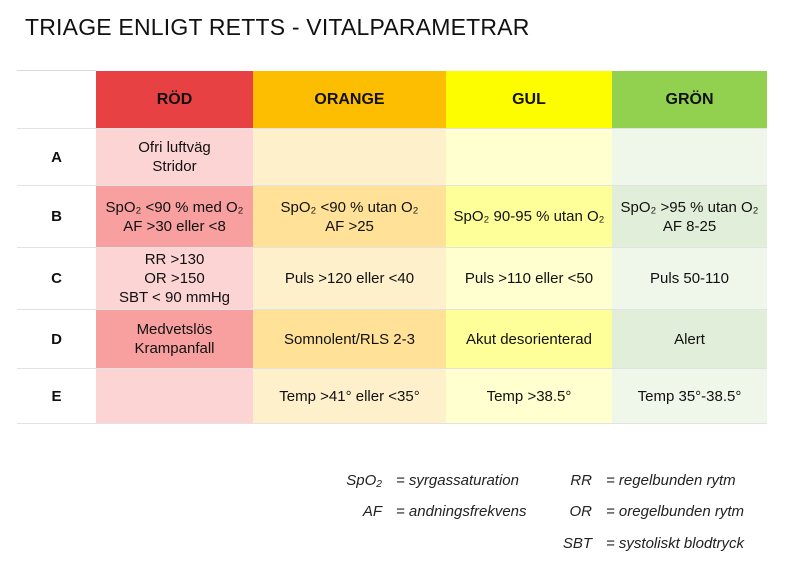 This screenshot has height=580, width=799. I want to click on cell-green: Puls 50-110, so click(689, 278).